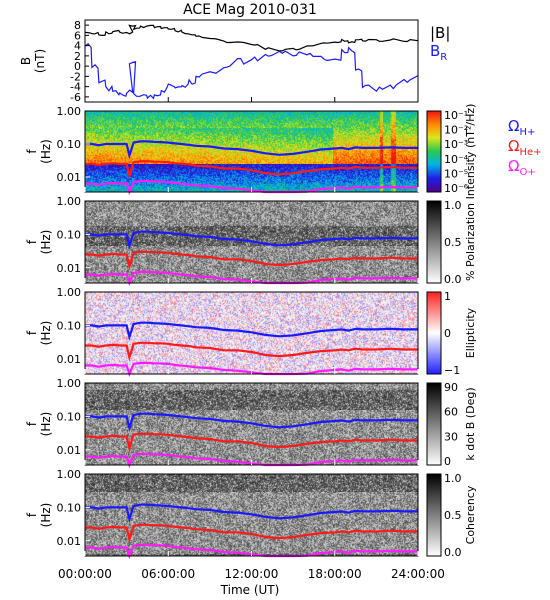 This screenshot has height=600, width=550. What do you see at coordinates (335, 574) in the screenshot?
I see `x-tick-label: 18:00:00` at bounding box center [335, 574].